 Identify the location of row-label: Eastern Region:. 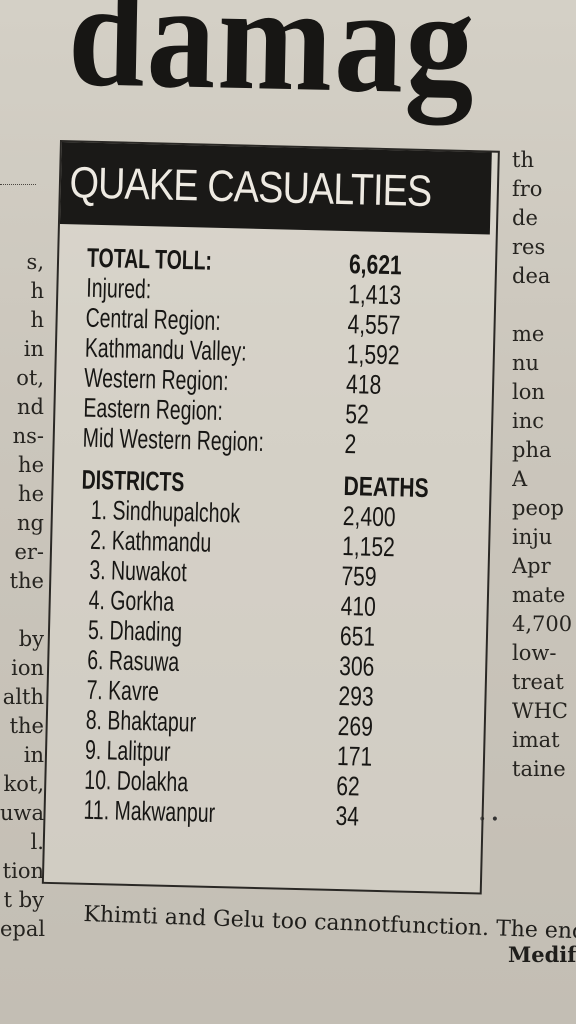
(153, 409).